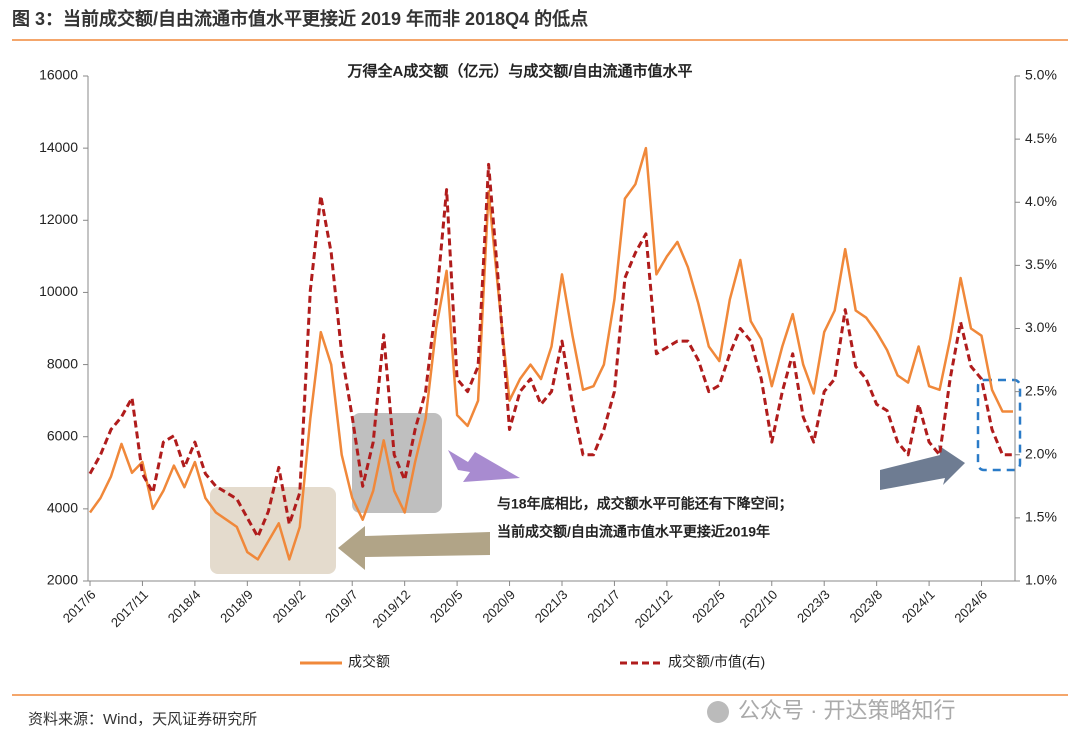  I want to click on y2-tick-label: 3.5%, so click(1041, 264).